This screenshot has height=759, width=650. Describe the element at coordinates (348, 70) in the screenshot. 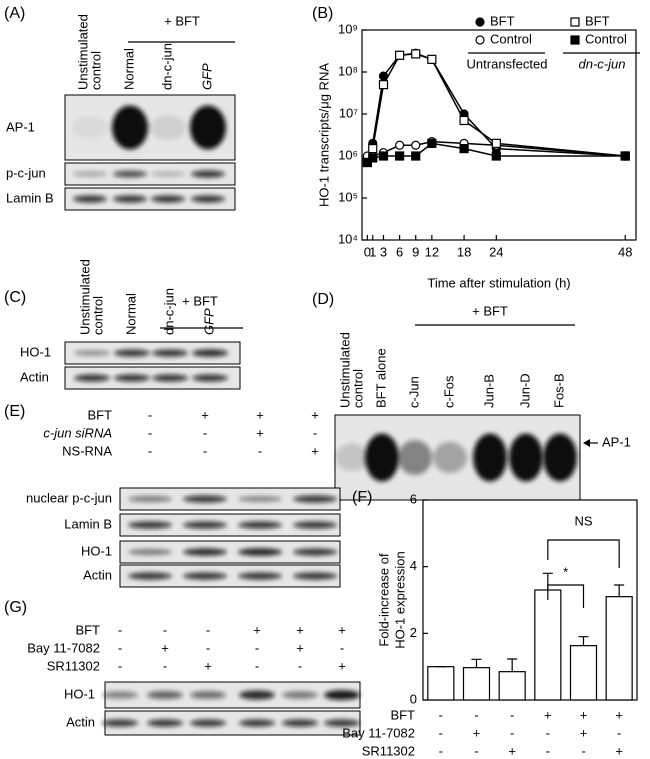

I see `y-tick-label: 10⁸` at that location.